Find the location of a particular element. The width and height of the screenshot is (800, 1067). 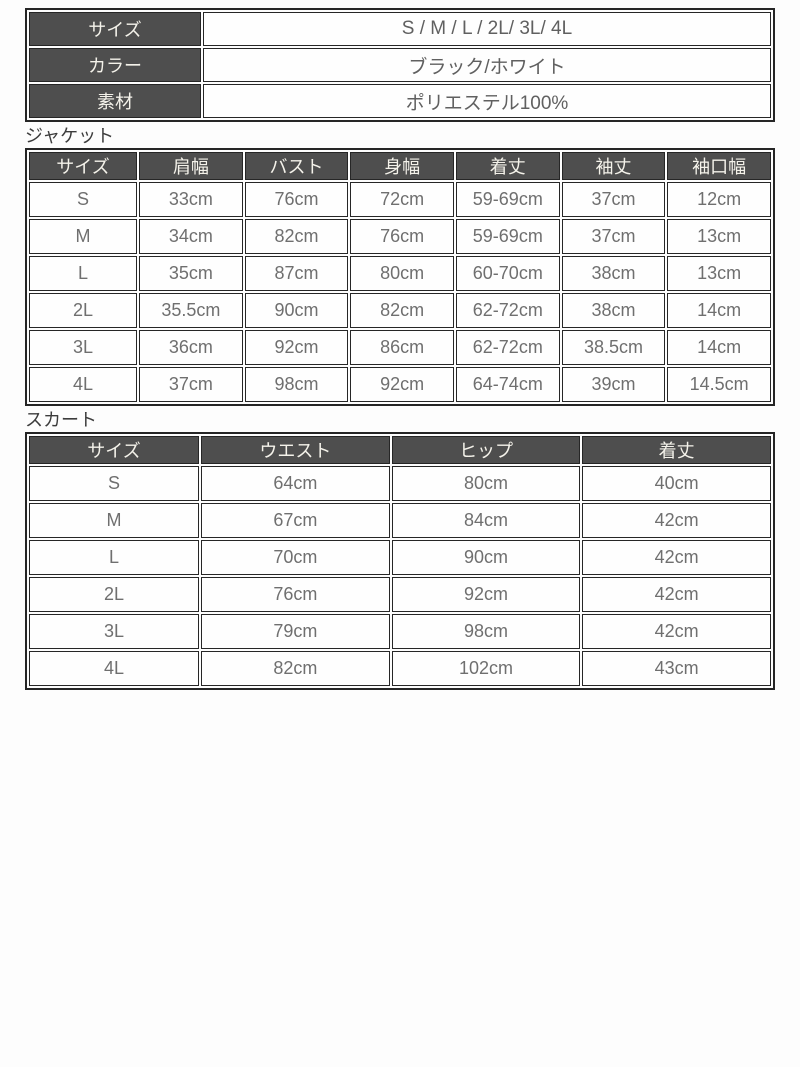

skirt-header-length: 着丈 is located at coordinates (676, 450).